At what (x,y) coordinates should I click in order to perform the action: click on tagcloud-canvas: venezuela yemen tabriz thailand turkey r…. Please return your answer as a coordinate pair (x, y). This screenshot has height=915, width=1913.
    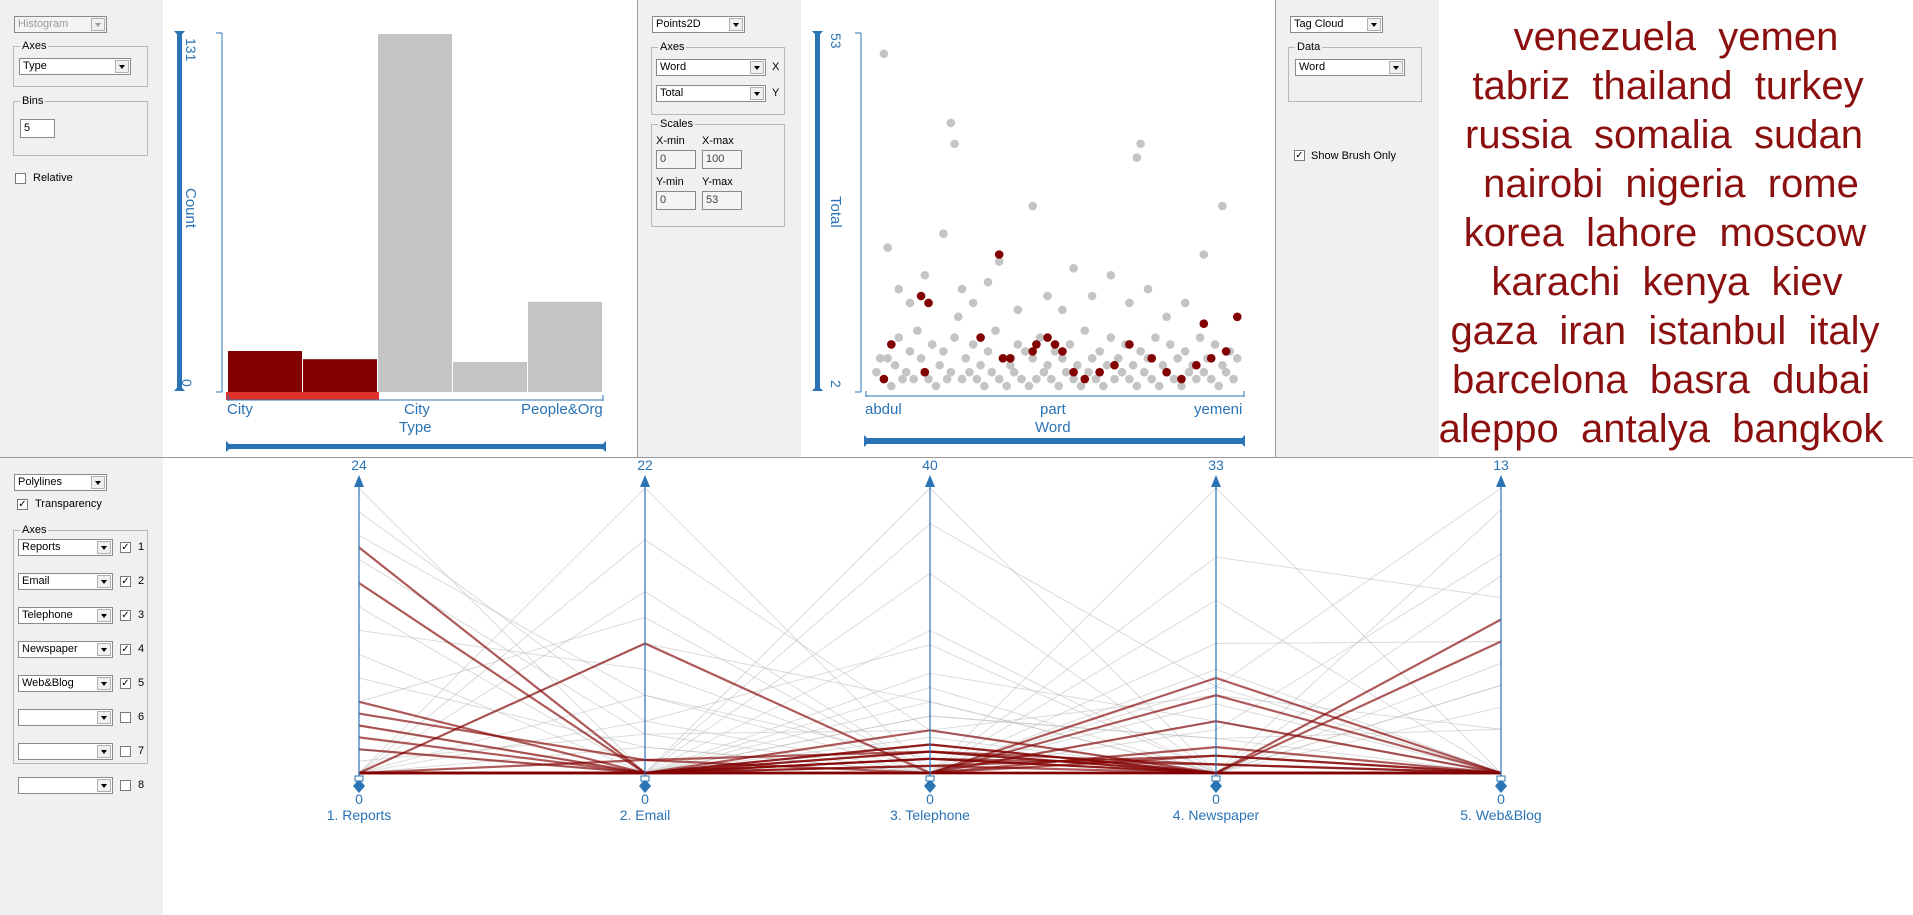
    Looking at the image, I should click on (1661, 233).